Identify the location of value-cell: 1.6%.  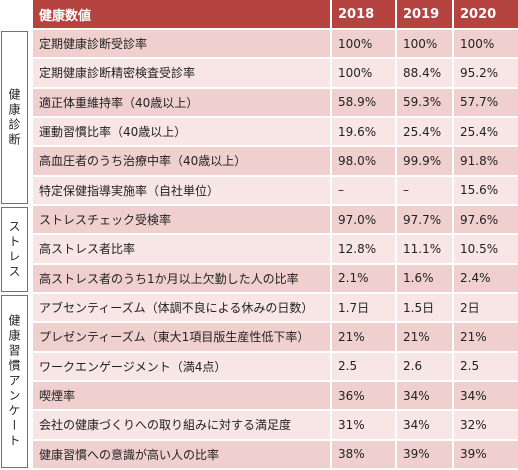
(424, 278).